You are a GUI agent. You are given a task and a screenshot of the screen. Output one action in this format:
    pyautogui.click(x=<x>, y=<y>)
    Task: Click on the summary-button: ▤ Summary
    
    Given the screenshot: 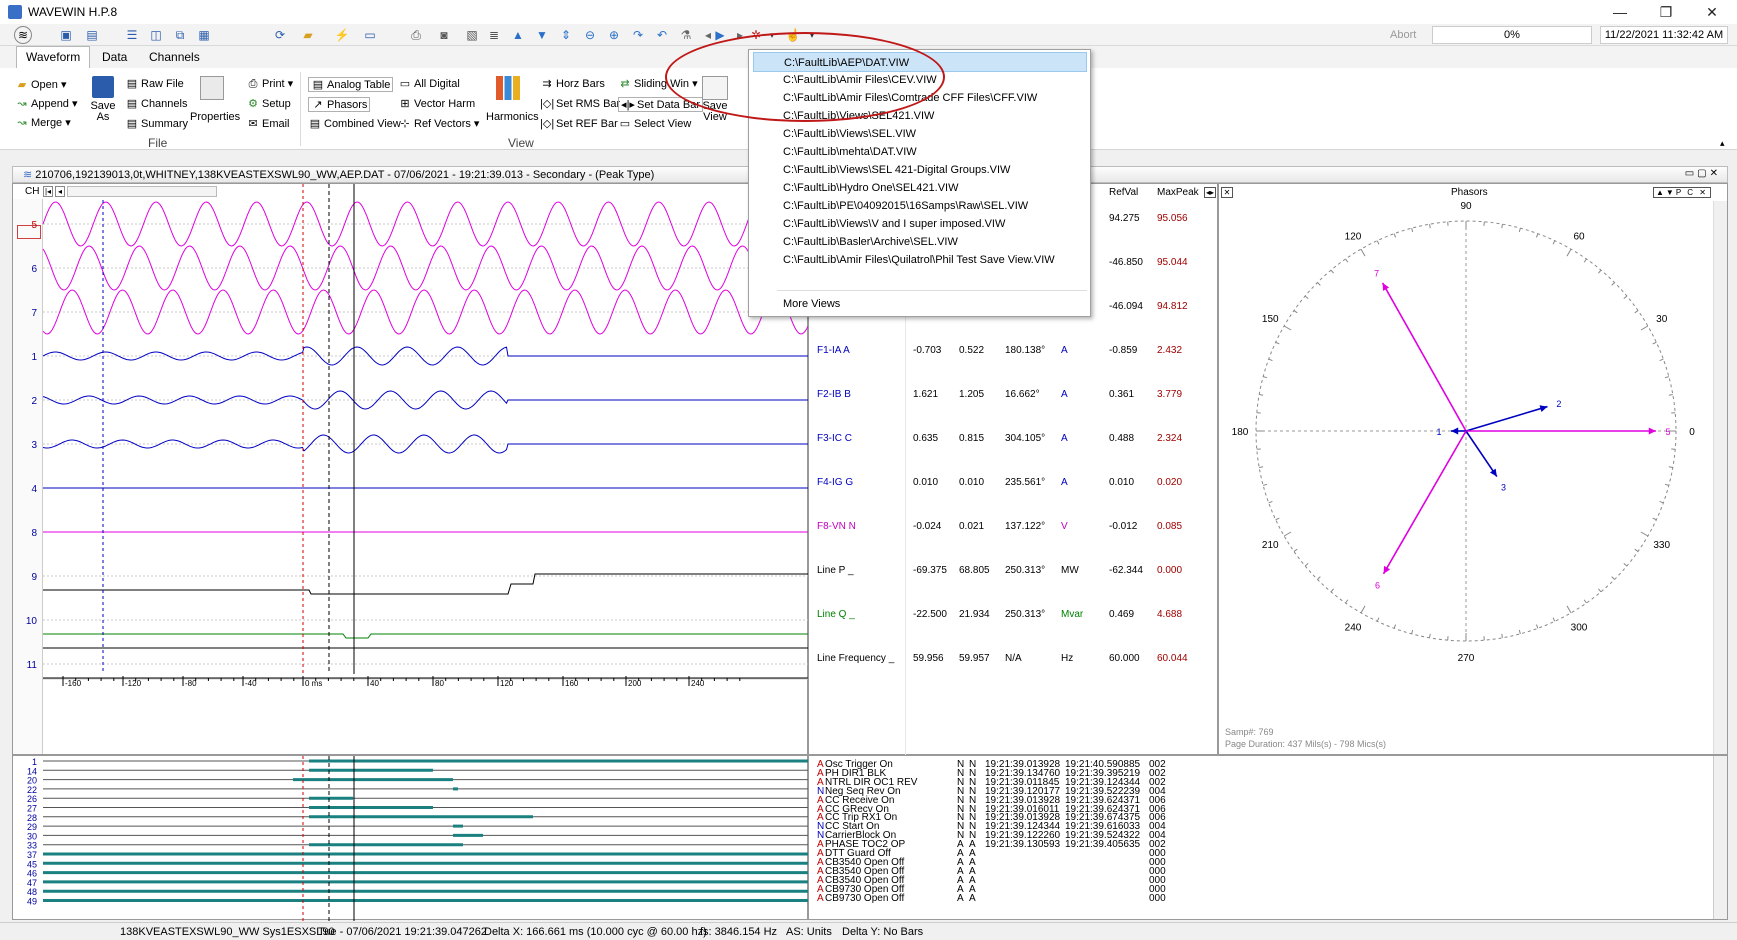 What is the action you would take?
    pyautogui.click(x=157, y=124)
    